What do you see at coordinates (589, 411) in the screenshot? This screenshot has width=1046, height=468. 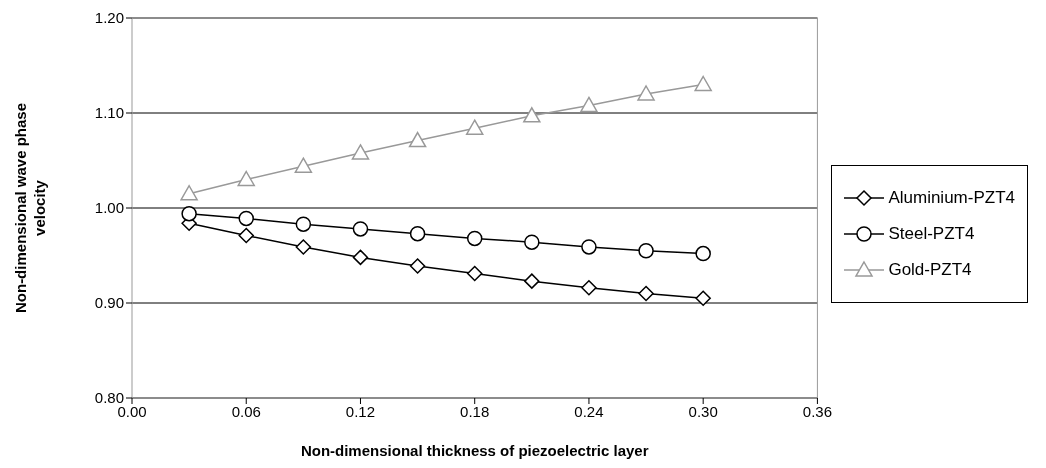 I see `x-tick-label: 0.24` at bounding box center [589, 411].